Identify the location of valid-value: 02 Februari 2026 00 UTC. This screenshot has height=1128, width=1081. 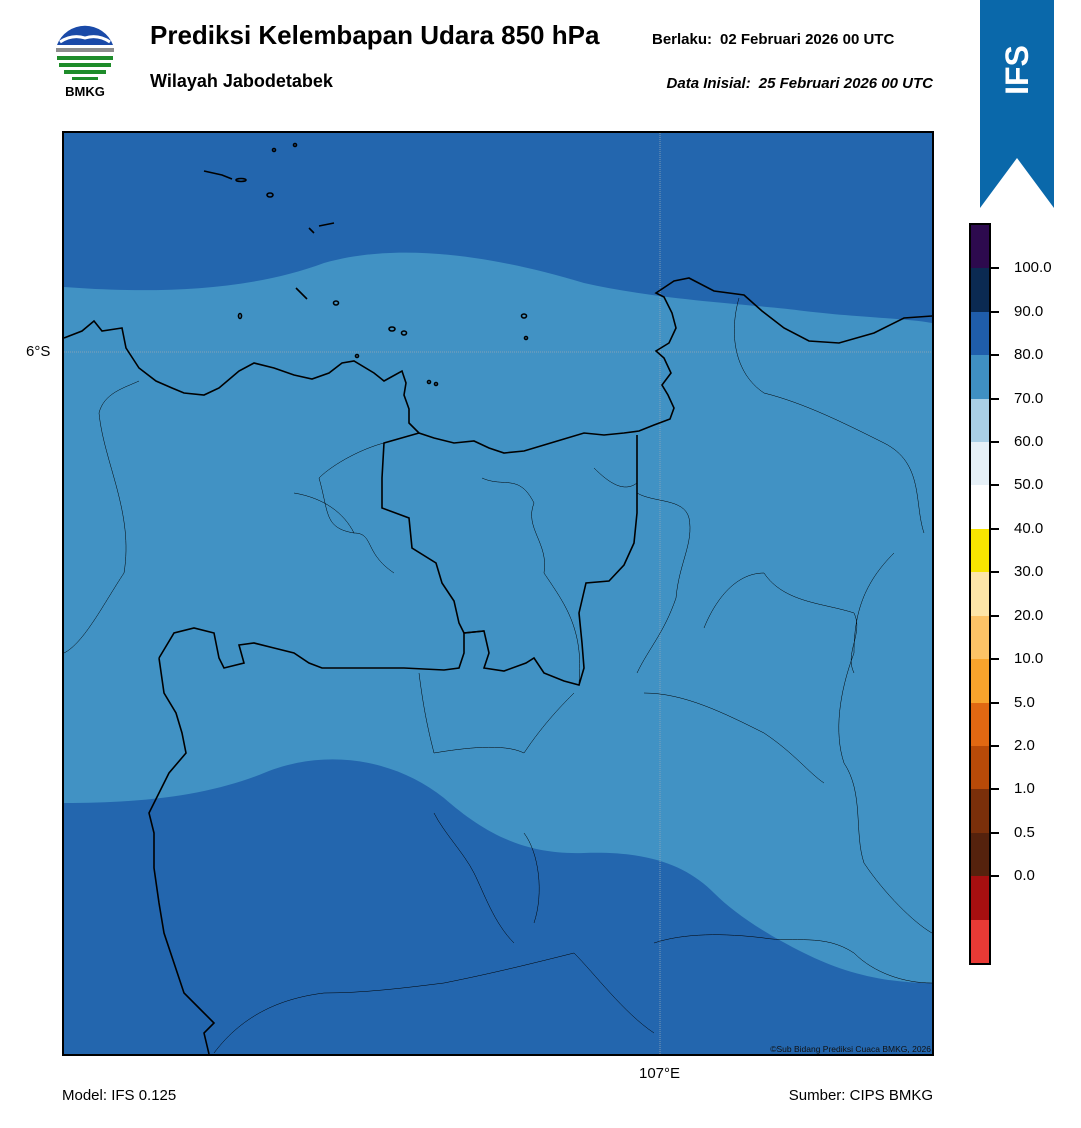
(807, 39).